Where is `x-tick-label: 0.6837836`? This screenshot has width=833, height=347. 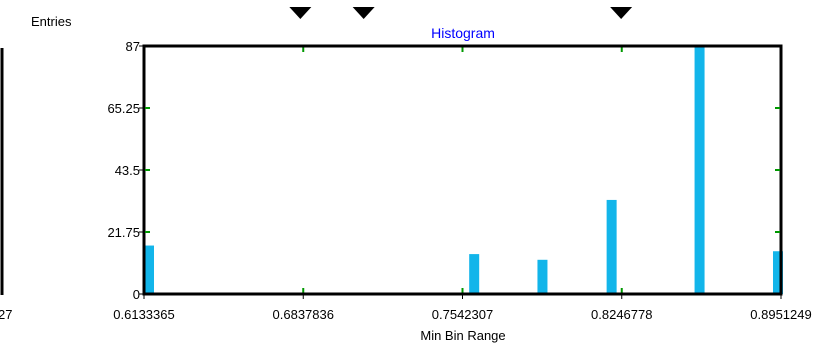 x-tick-label: 0.6837836 is located at coordinates (303, 314).